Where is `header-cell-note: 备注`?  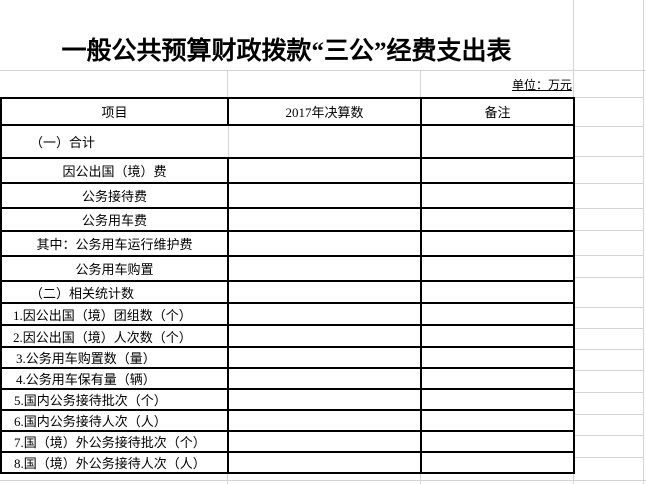
header-cell-note: 备注 is located at coordinates (497, 111).